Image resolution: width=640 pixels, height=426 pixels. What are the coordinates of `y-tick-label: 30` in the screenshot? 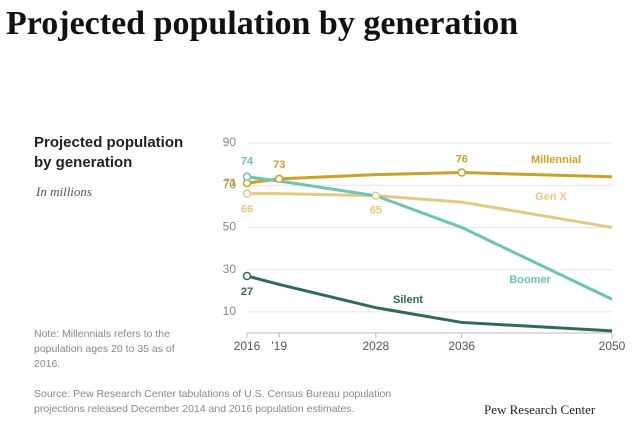 It's located at (230, 269).